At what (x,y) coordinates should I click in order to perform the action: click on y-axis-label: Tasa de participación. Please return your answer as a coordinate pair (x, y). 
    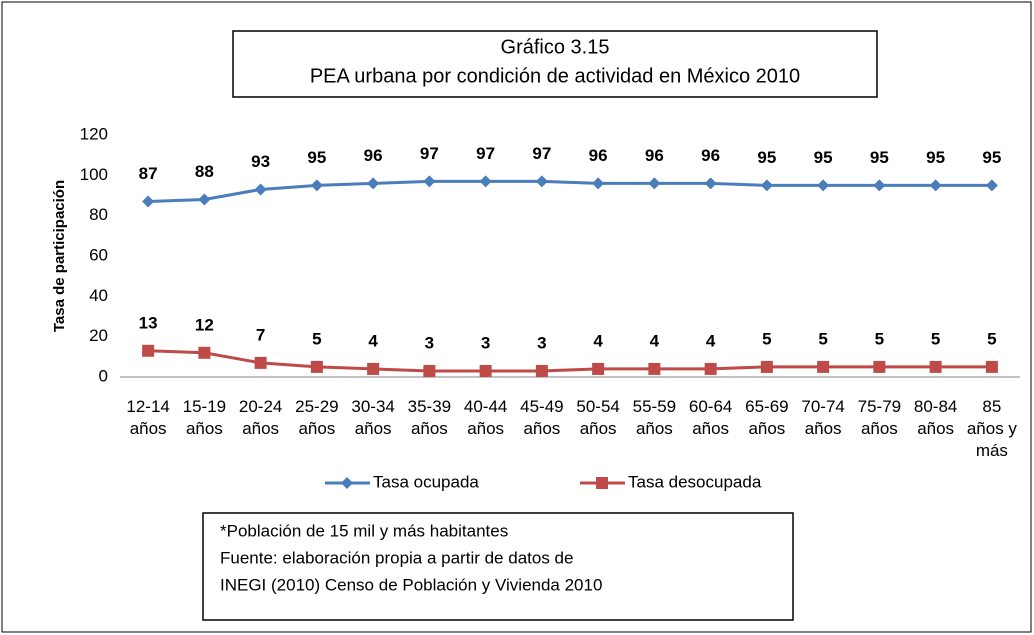
    Looking at the image, I should click on (59, 256).